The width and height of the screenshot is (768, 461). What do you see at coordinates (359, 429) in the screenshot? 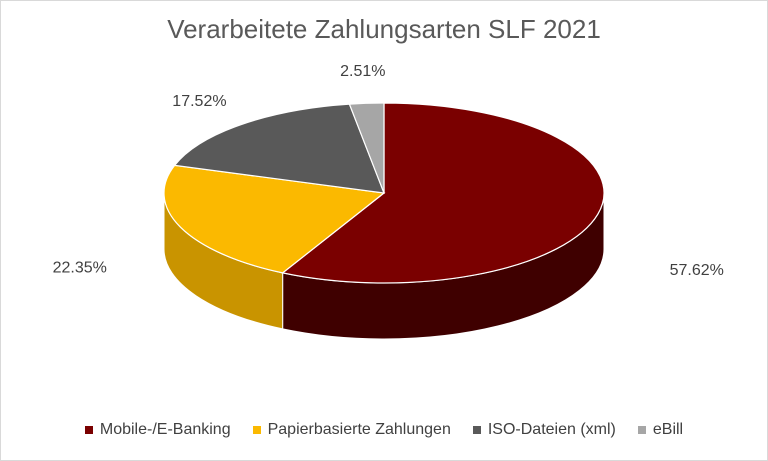
I see `legend-label: Papierbasierte Zahlungen` at bounding box center [359, 429].